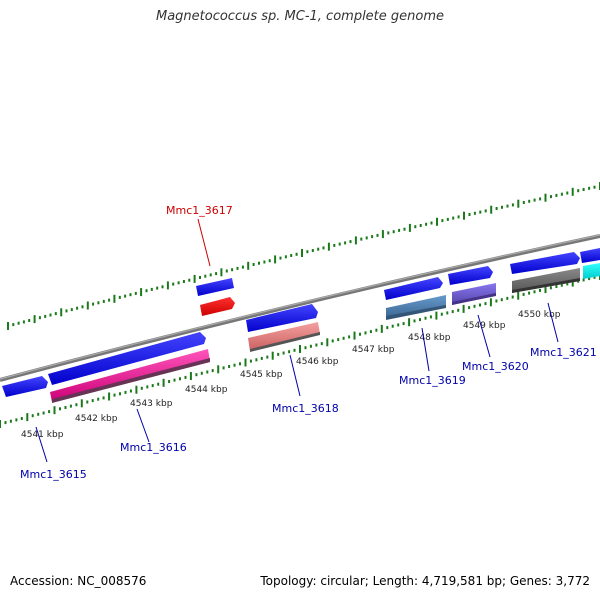 This screenshot has width=600, height=600. Describe the element at coordinates (413, 288) in the screenshot. I see `gene-arrow-3619-fwd` at that location.